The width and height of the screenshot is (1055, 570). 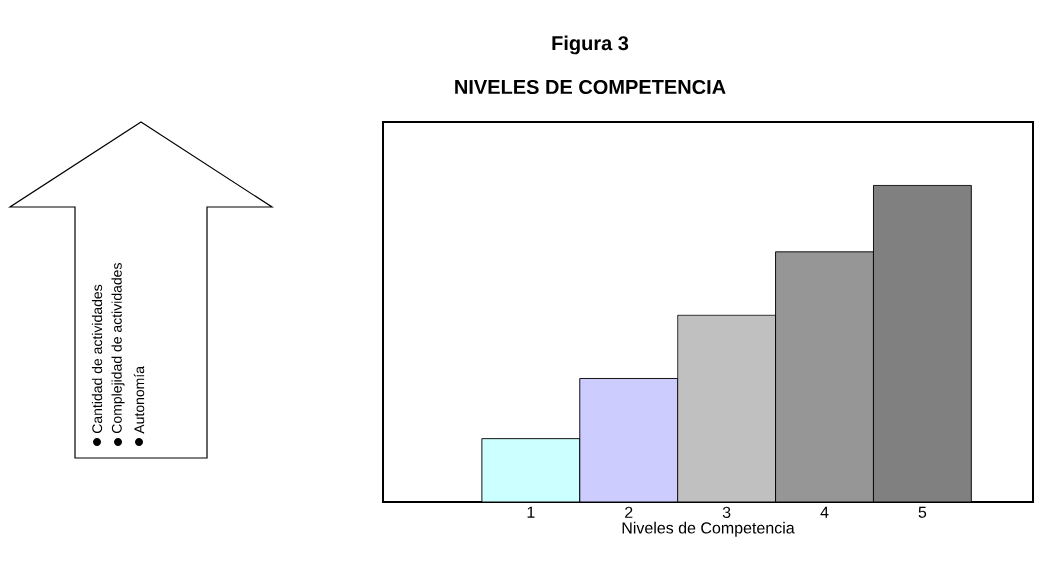 I want to click on chart-title: Figura 3, so click(x=590, y=45).